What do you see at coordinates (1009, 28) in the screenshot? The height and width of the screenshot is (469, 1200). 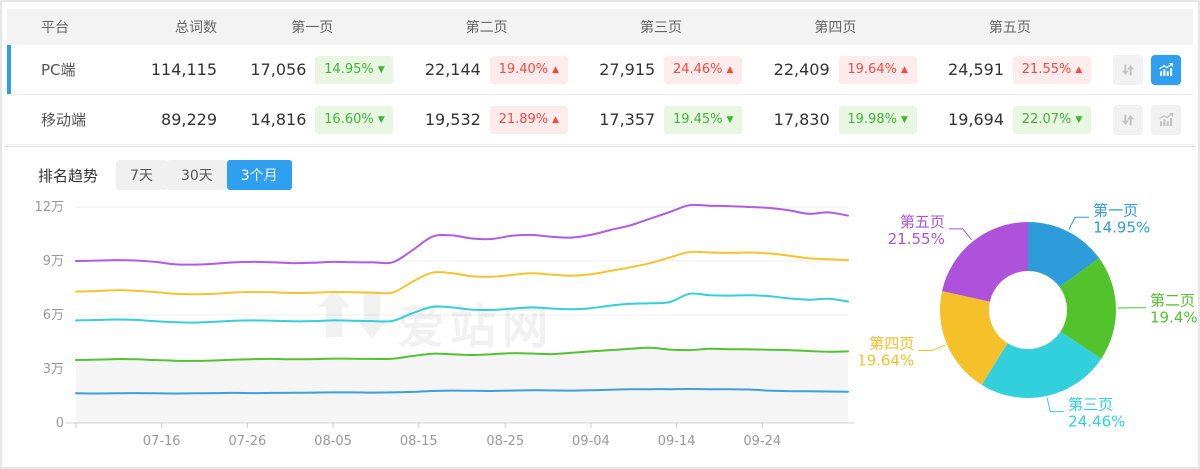 I see `column-header: 第五页` at bounding box center [1009, 28].